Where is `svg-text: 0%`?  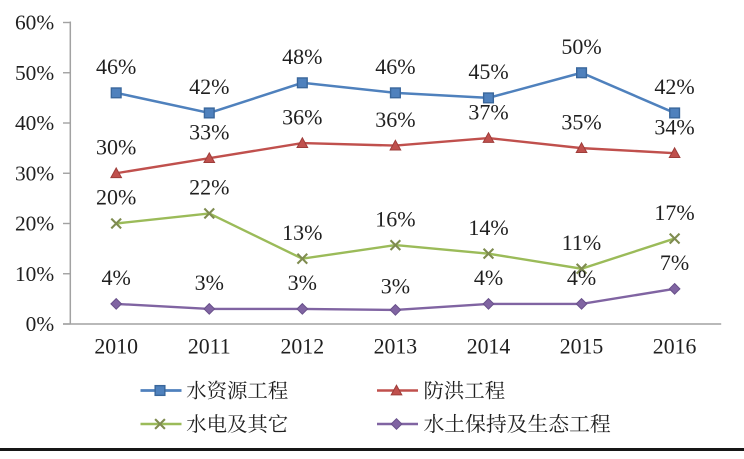 svg-text: 0% is located at coordinates (40, 324).